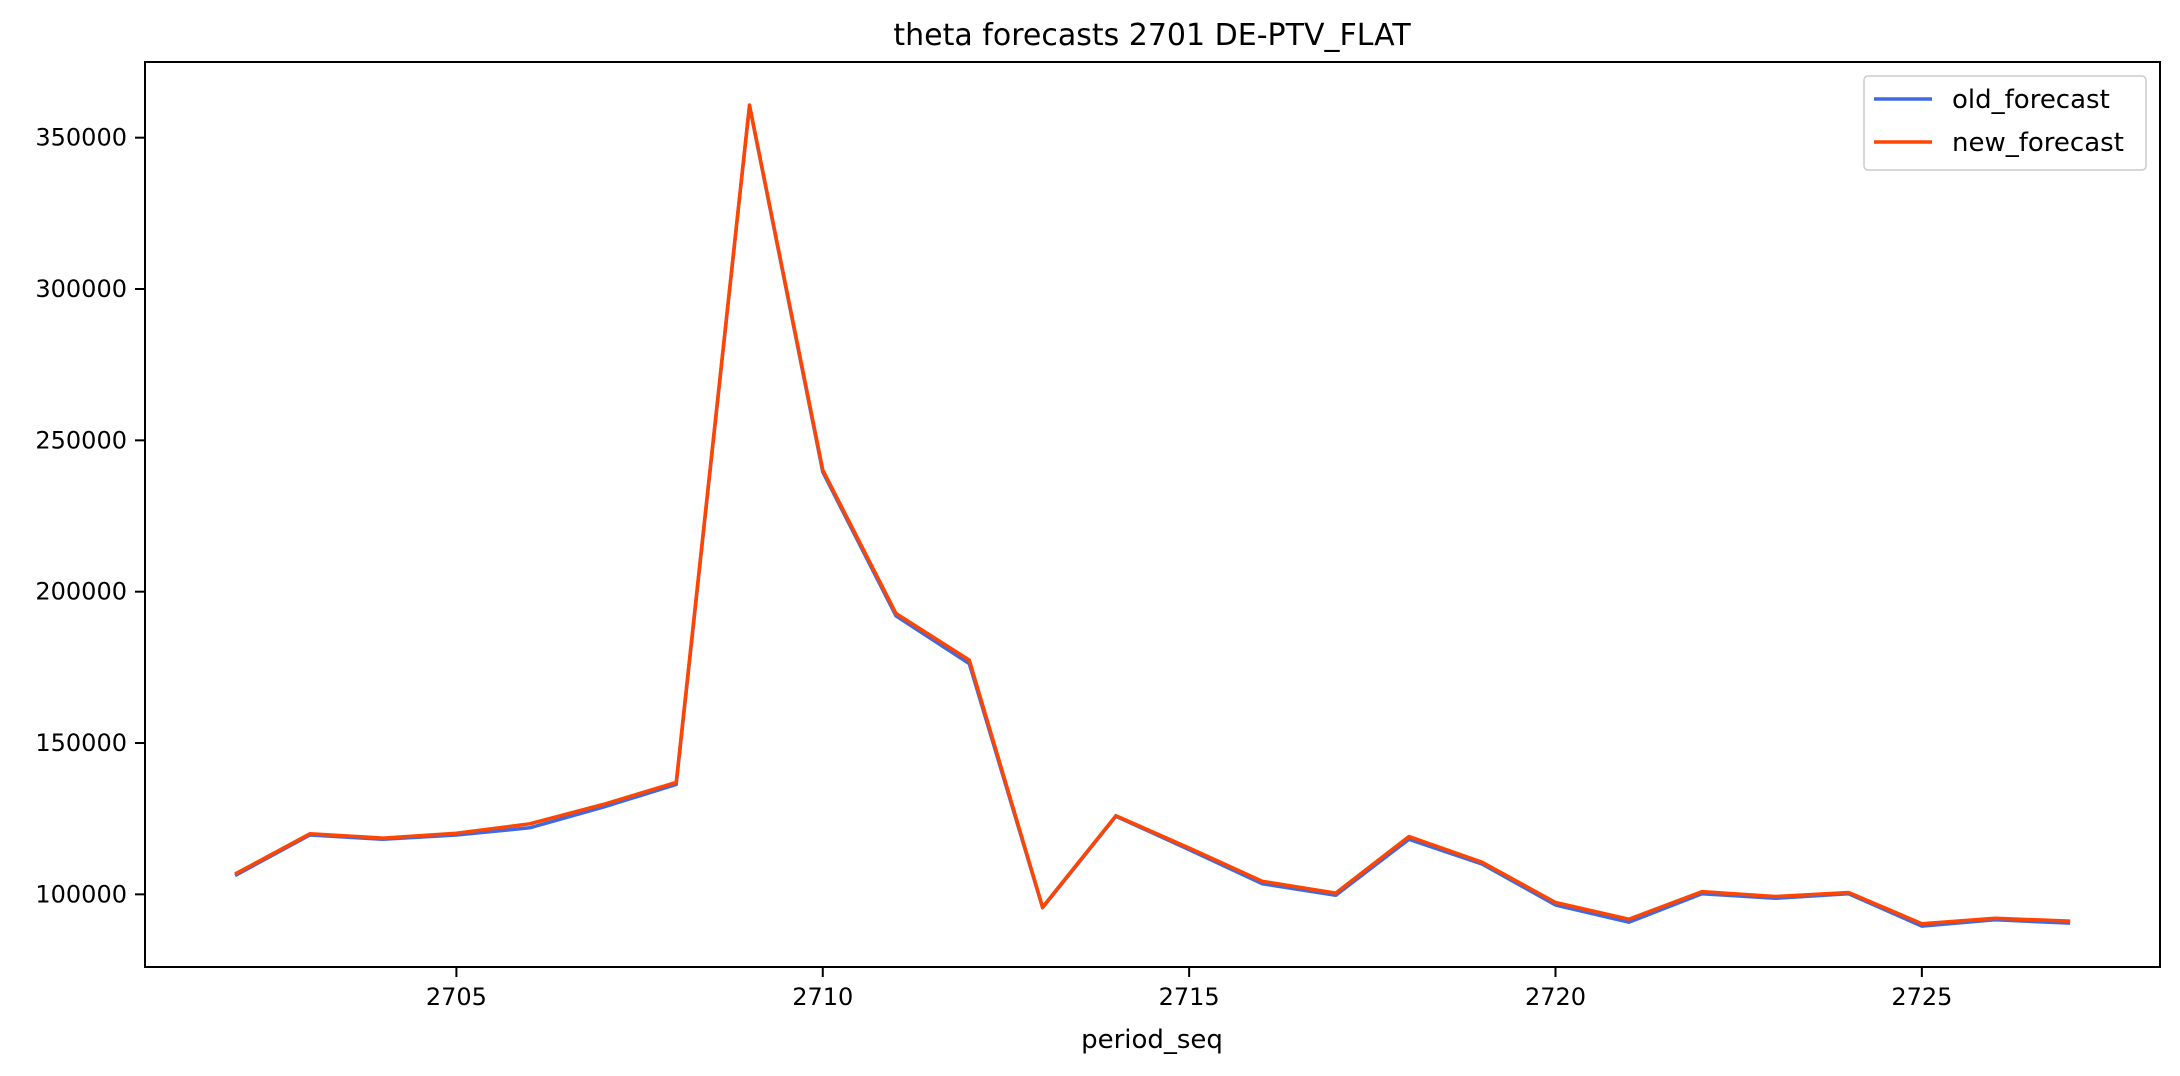  I want to click on x-axis-ticks: 2705 2710 2715 2720 2725, so click(1189, 989).